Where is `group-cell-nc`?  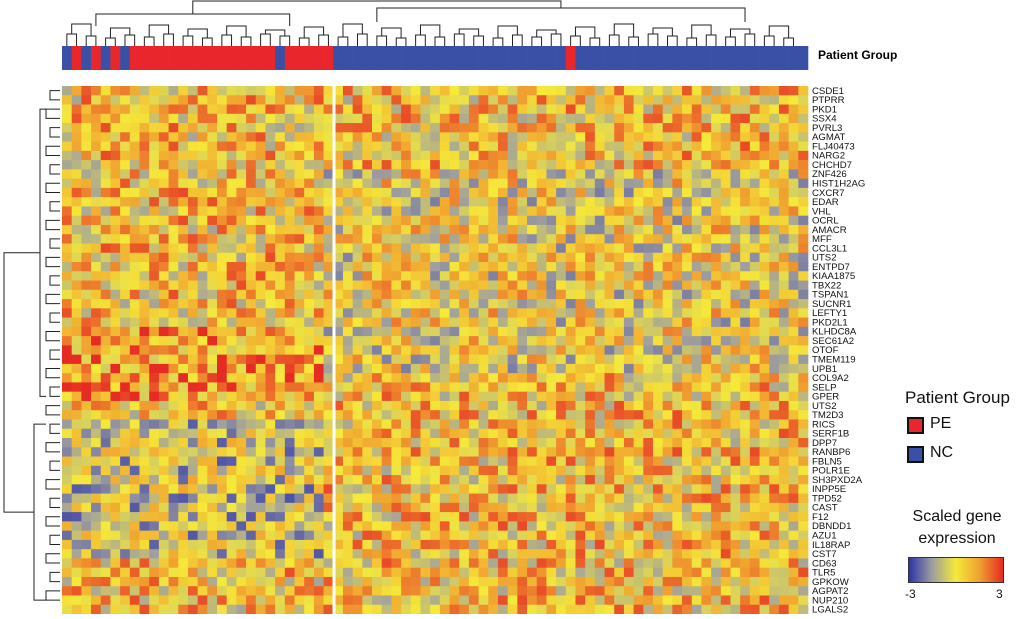 group-cell-nc is located at coordinates (454, 58).